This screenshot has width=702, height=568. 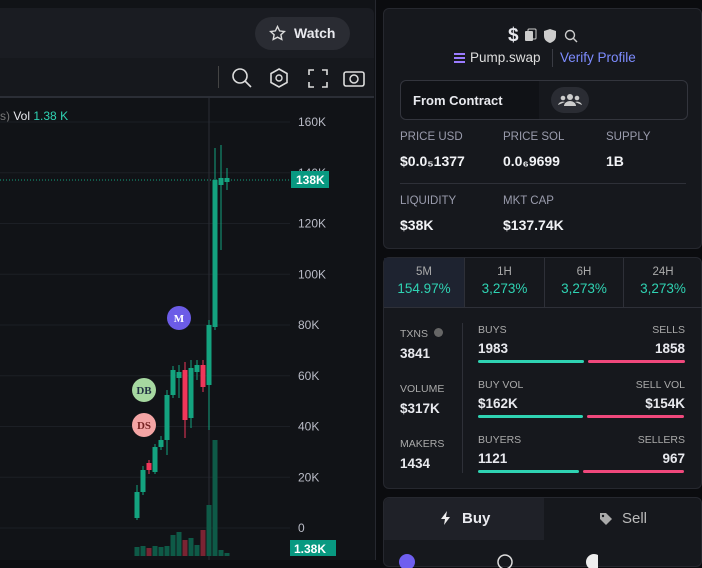 What do you see at coordinates (544, 100) in the screenshot?
I see `contract-box: From Contract` at bounding box center [544, 100].